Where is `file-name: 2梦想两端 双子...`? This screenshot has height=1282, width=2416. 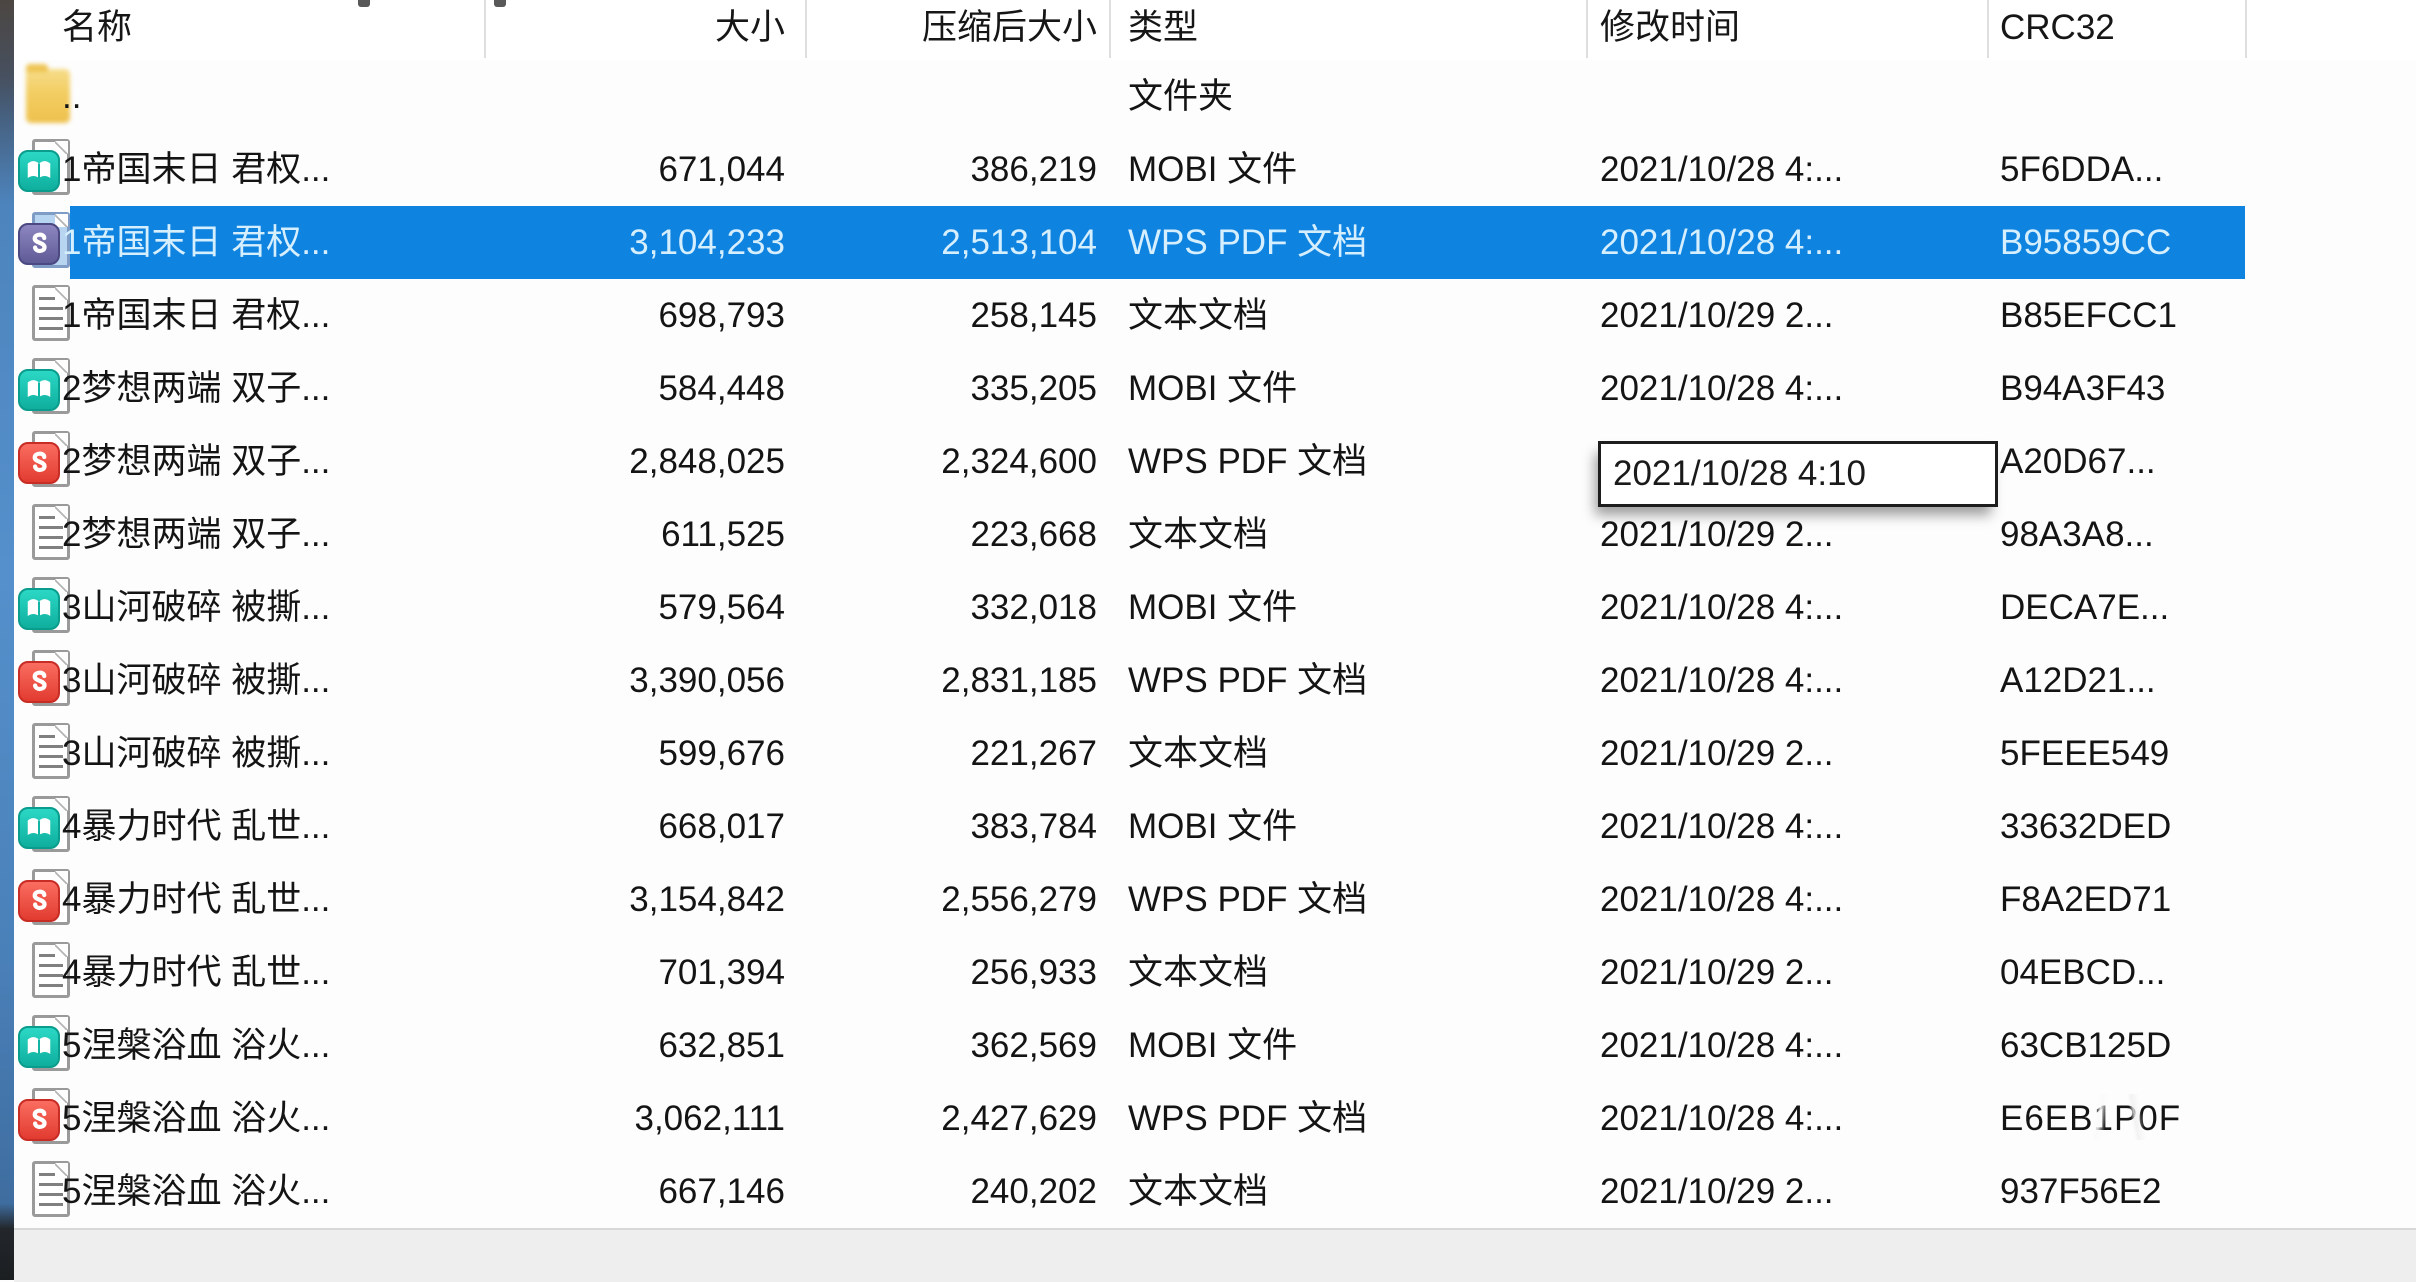
file-name: 2梦想两端 双子... is located at coordinates (196, 534).